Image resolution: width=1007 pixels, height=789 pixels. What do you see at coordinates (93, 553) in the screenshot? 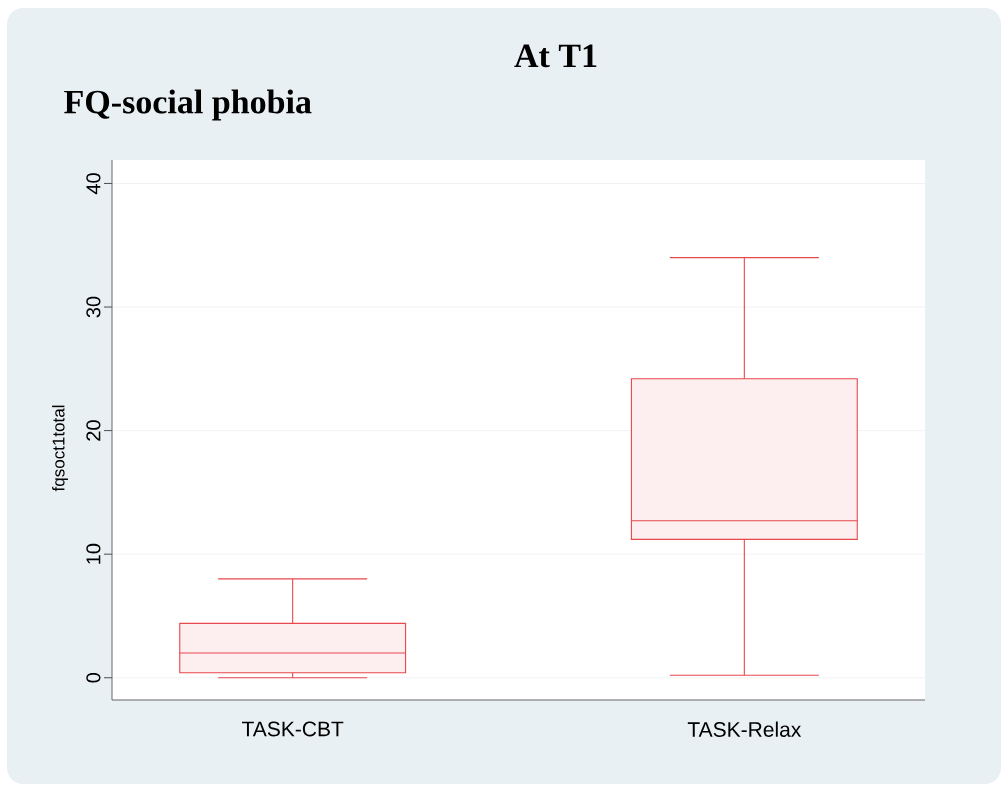
I see `y-tick-label: 10` at bounding box center [93, 553].